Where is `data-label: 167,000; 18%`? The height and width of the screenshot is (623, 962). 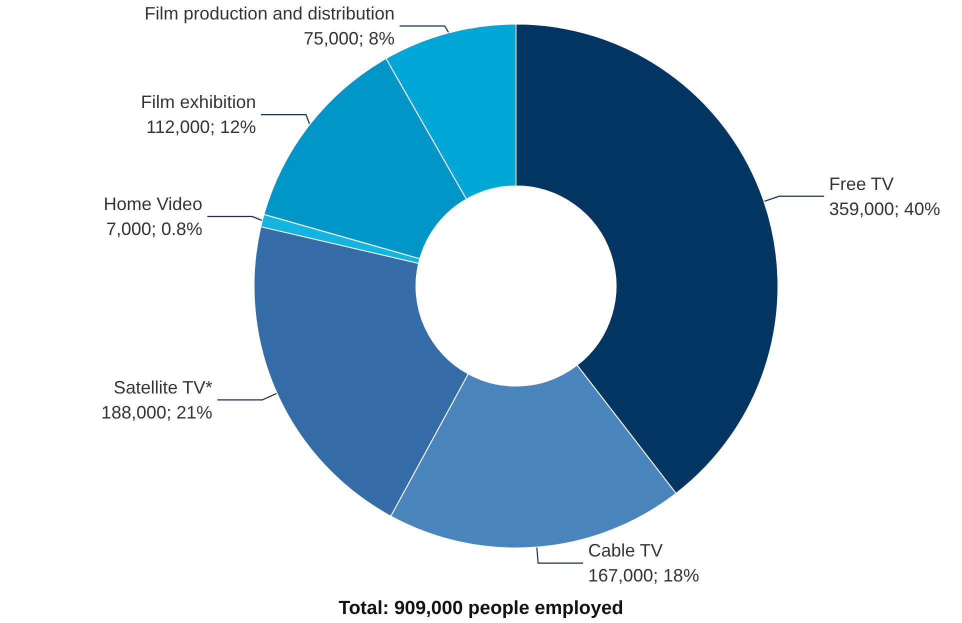
data-label: 167,000; 18% is located at coordinates (644, 576).